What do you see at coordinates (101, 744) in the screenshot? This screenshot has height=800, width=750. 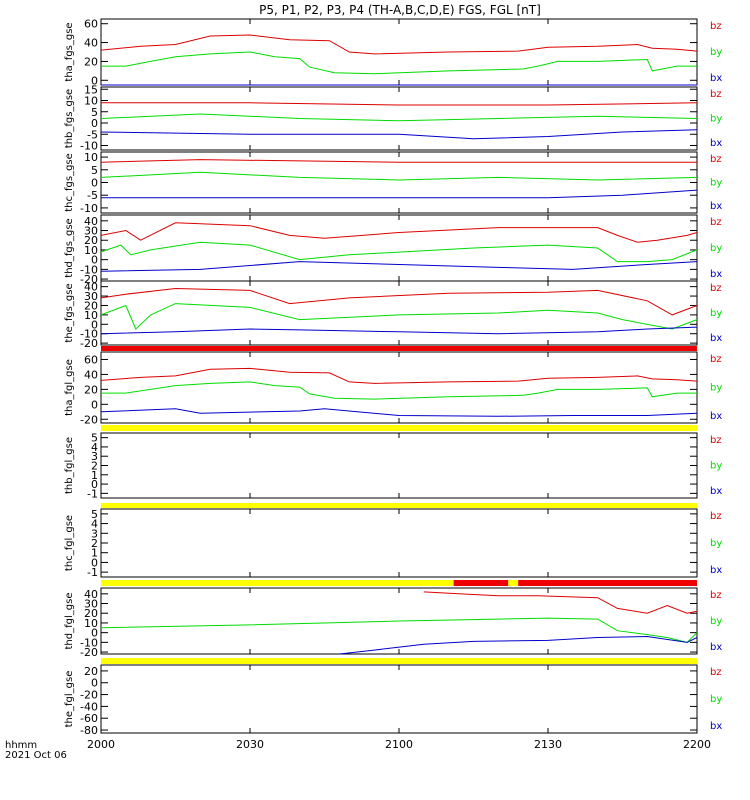 I see `x-tick-label: 2000` at bounding box center [101, 744].